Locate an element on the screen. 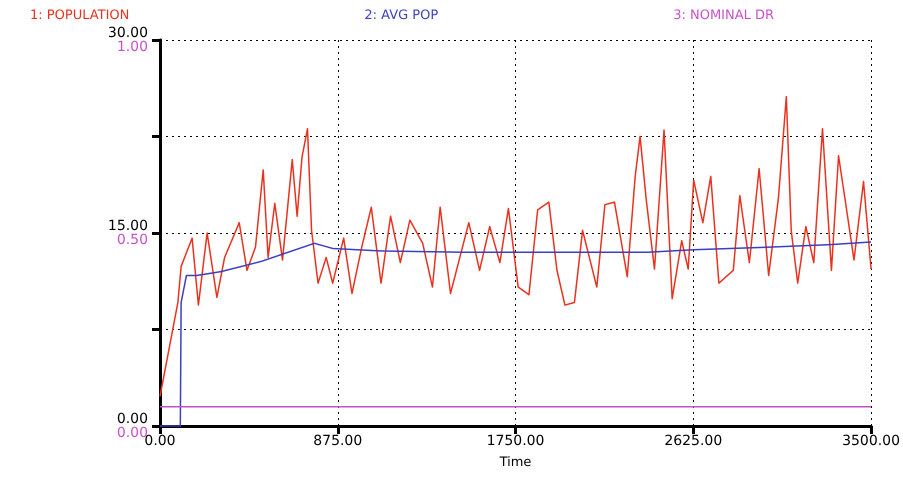  y2-tick-label: 0.50 is located at coordinates (132, 240).